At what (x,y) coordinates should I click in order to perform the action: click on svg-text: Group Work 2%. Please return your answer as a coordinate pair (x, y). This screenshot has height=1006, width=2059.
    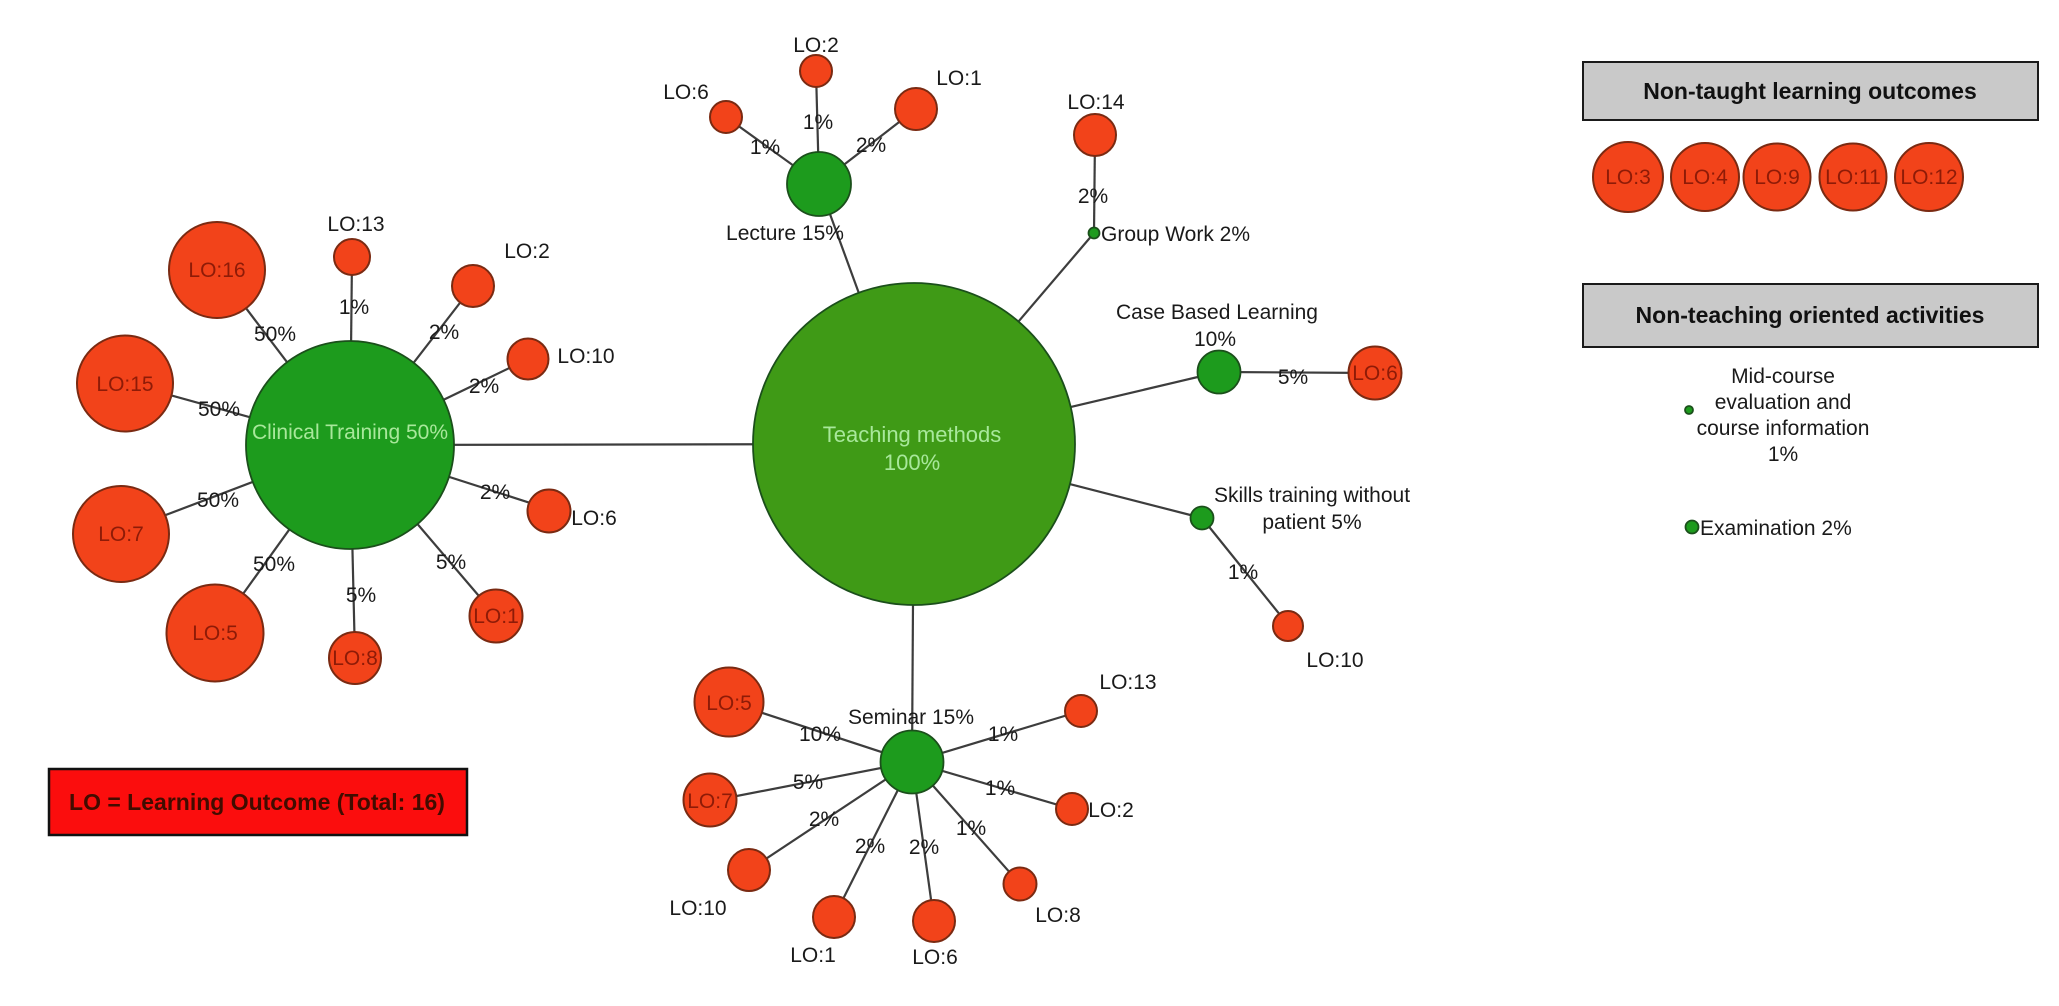
    Looking at the image, I should click on (1175, 234).